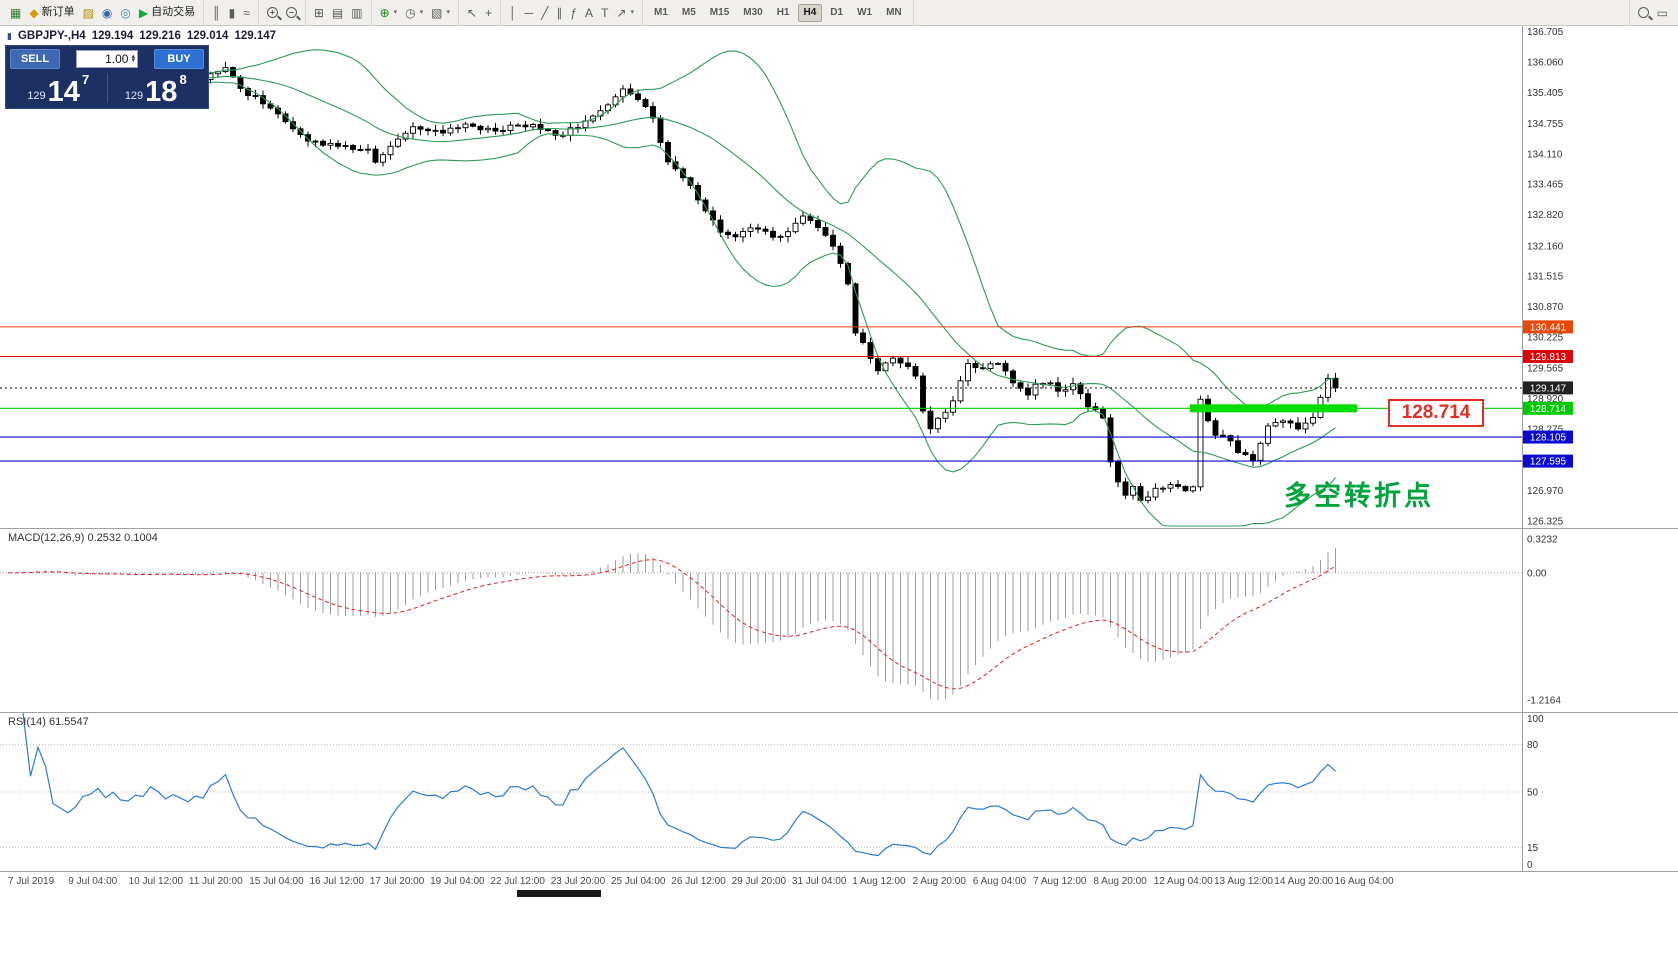 Image resolution: width=1678 pixels, height=953 pixels. What do you see at coordinates (698, 881) in the screenshot?
I see `time-axis-label: 26 Jul 12:00` at bounding box center [698, 881].